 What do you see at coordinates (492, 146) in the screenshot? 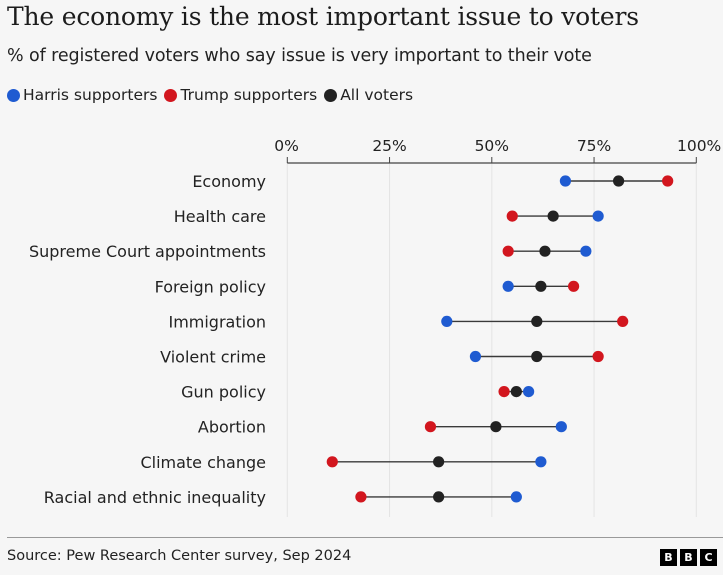
I see `x-tick-label: 50%` at bounding box center [492, 146].